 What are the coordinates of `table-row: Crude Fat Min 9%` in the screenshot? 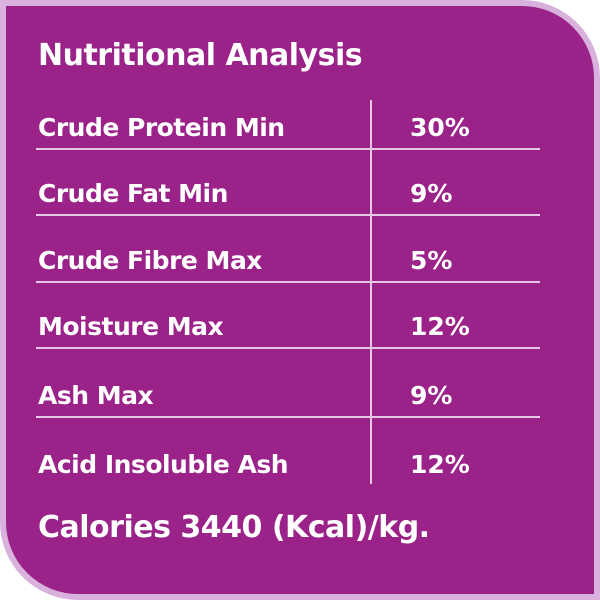 It's located at (289, 194).